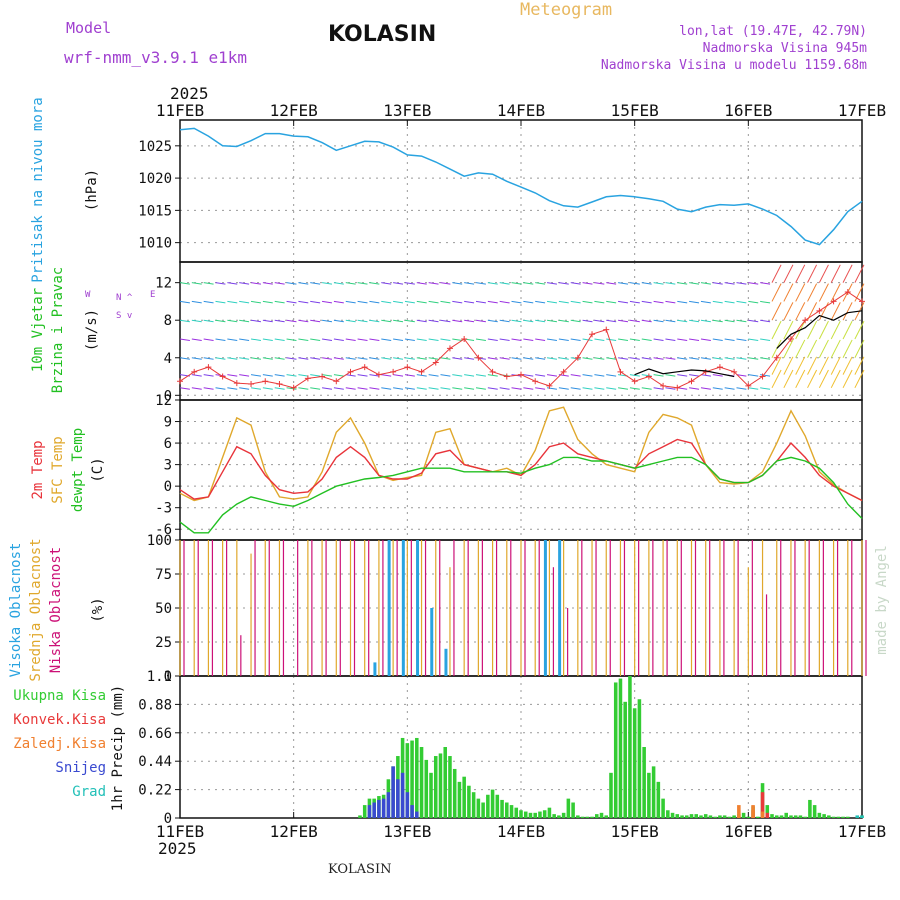  What do you see at coordinates (773, 31) in the screenshot?
I see `lonlat-label: lon,lat (19.47E, 42.79N)` at bounding box center [773, 31].